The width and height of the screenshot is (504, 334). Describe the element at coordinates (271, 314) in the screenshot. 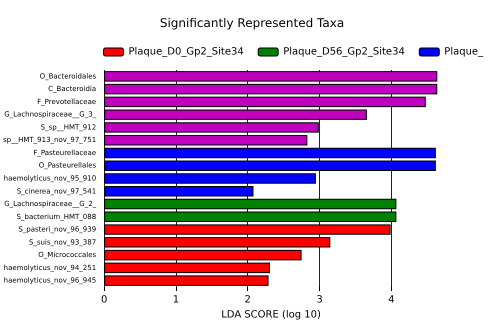

I see `x-axis-title: LDA SCORE (log 10)` at that location.